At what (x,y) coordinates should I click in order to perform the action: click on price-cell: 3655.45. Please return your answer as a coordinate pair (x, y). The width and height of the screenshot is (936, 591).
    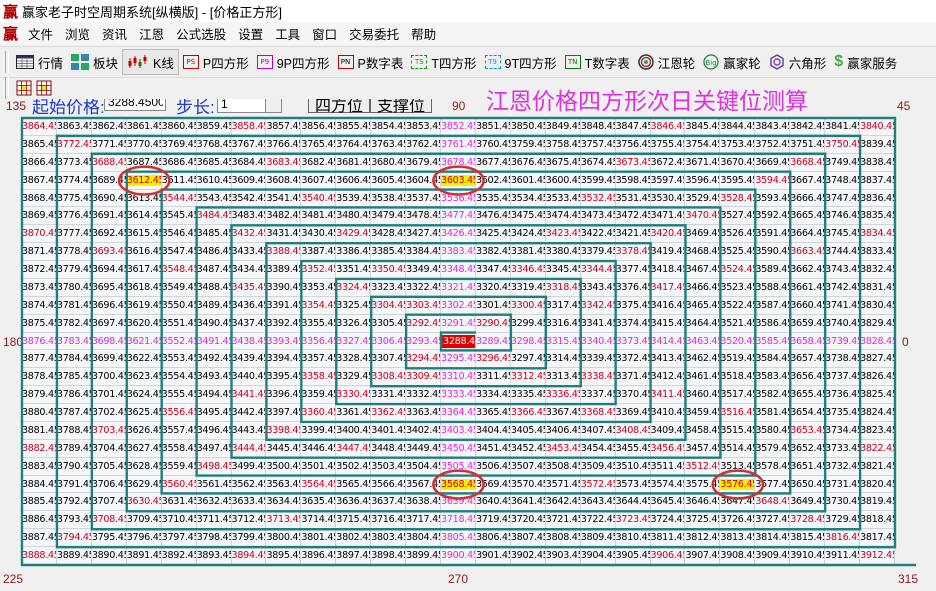
    Looking at the image, I should click on (808, 395).